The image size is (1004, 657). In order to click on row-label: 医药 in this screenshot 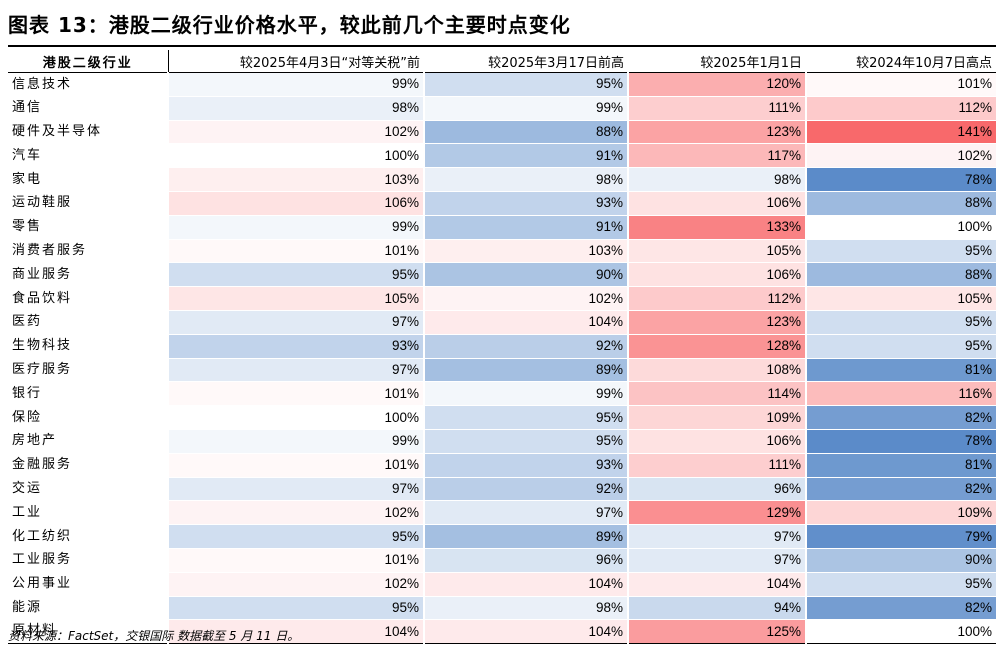, I will do `click(88, 322)`.